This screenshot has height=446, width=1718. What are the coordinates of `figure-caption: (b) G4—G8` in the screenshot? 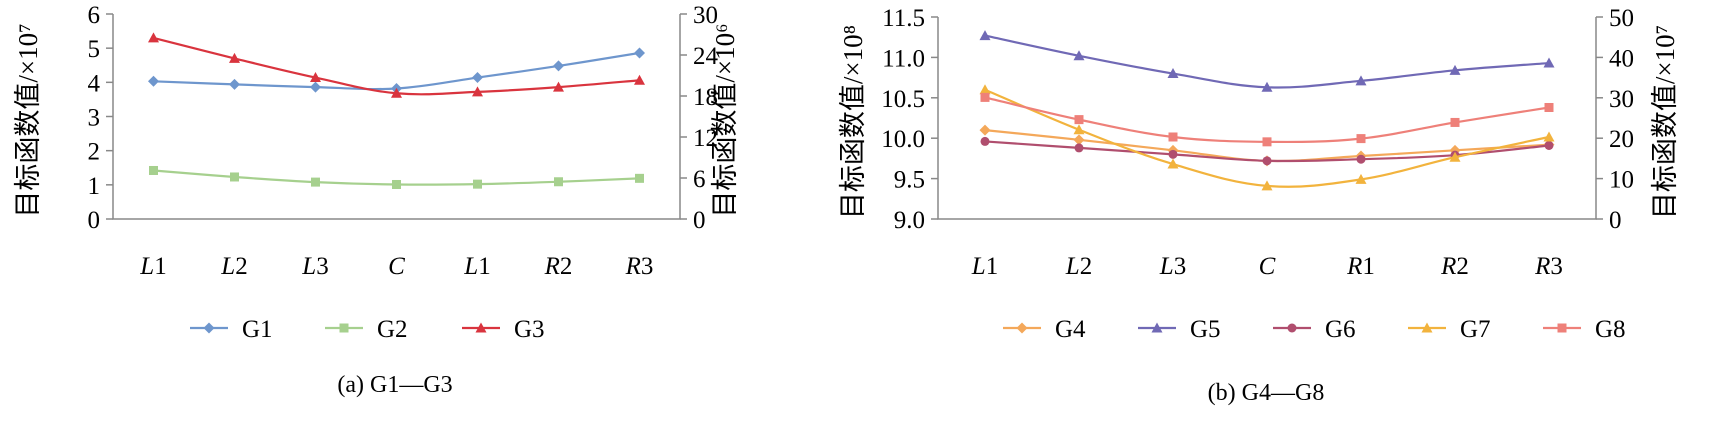 It's located at (1266, 393).